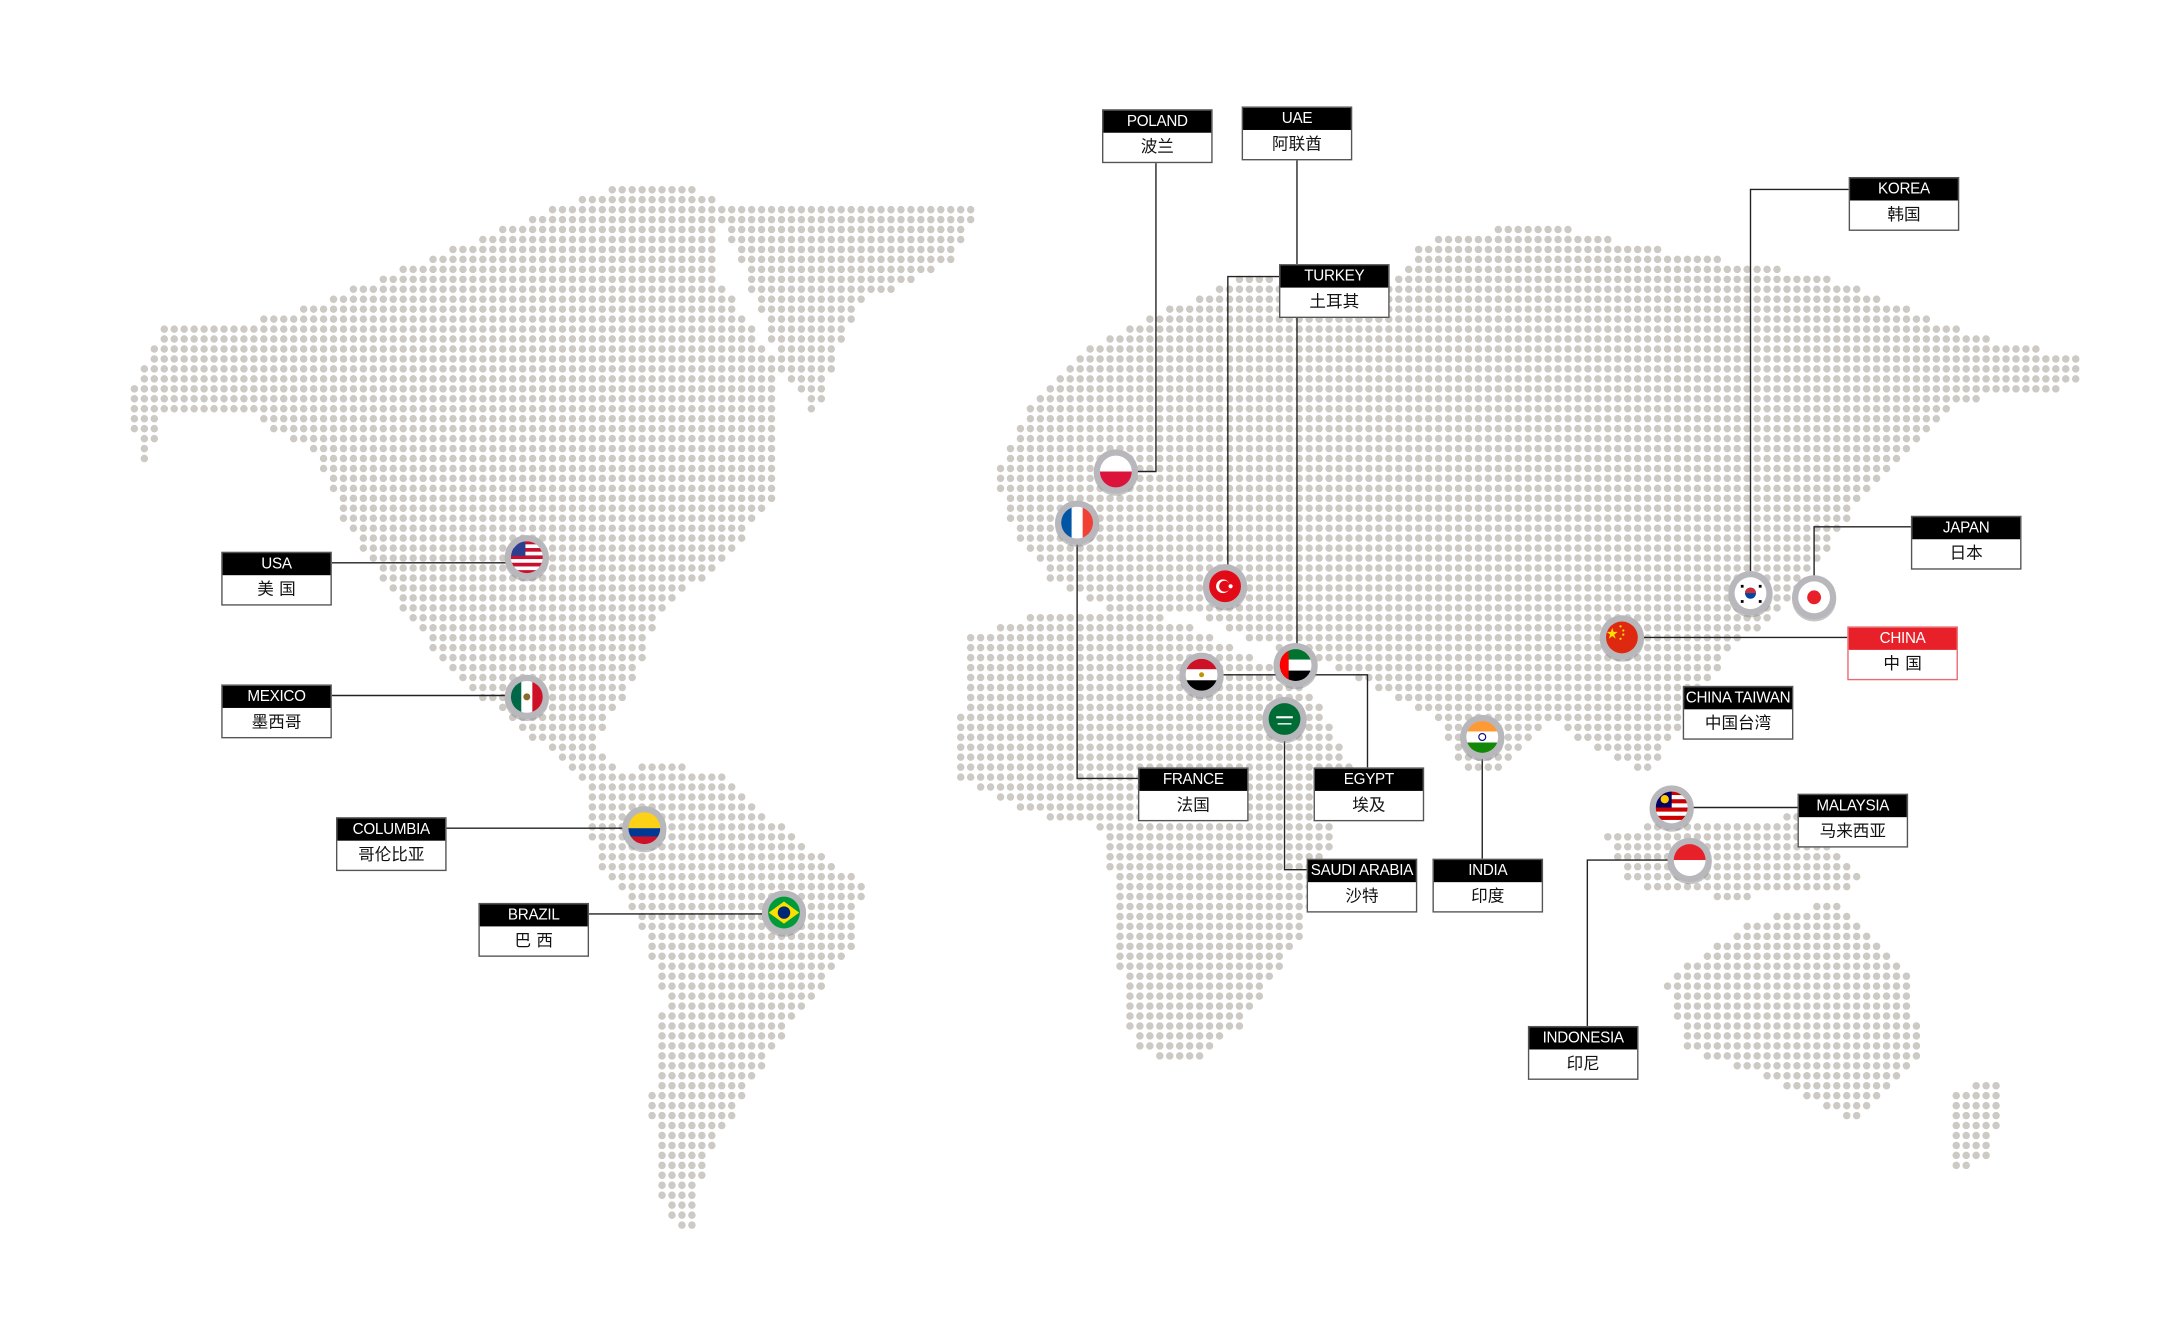 This screenshot has width=2157, height=1328. I want to click on flag-brazil-icon, so click(784, 913).